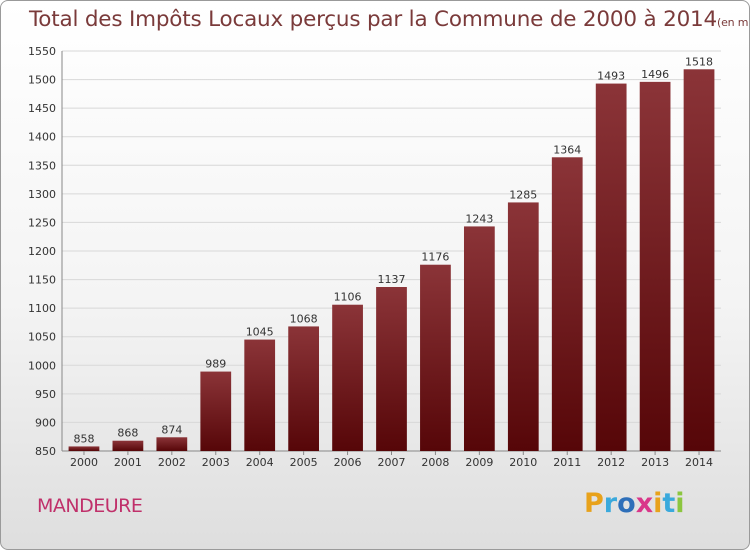 The width and height of the screenshot is (750, 550). Describe the element at coordinates (610, 503) in the screenshot. I see `logo-letter: r` at that location.